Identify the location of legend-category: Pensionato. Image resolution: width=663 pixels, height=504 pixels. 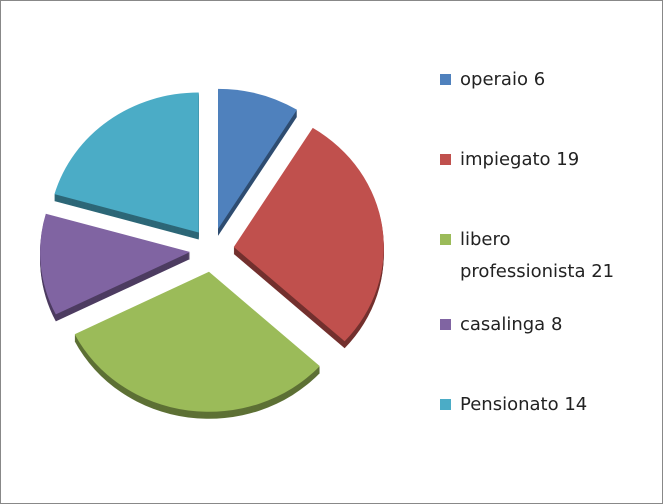
(509, 404).